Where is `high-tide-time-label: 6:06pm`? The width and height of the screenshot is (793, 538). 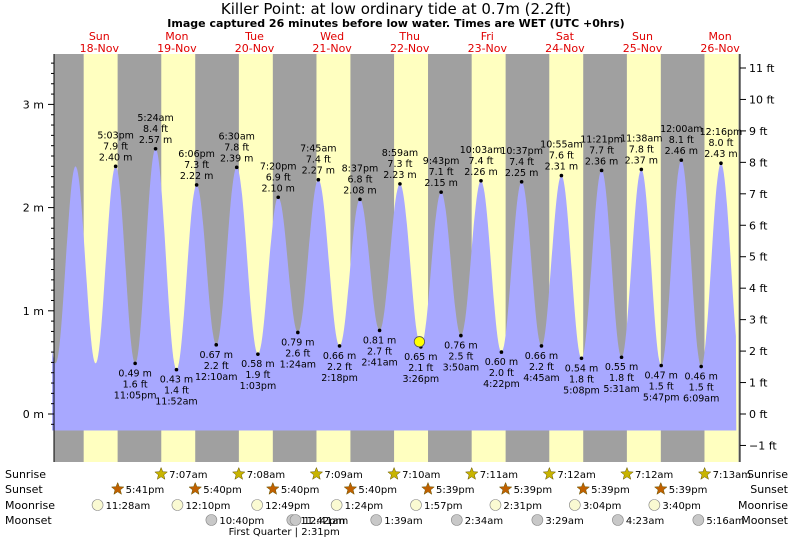
high-tide-time-label: 6:06pm is located at coordinates (196, 154).